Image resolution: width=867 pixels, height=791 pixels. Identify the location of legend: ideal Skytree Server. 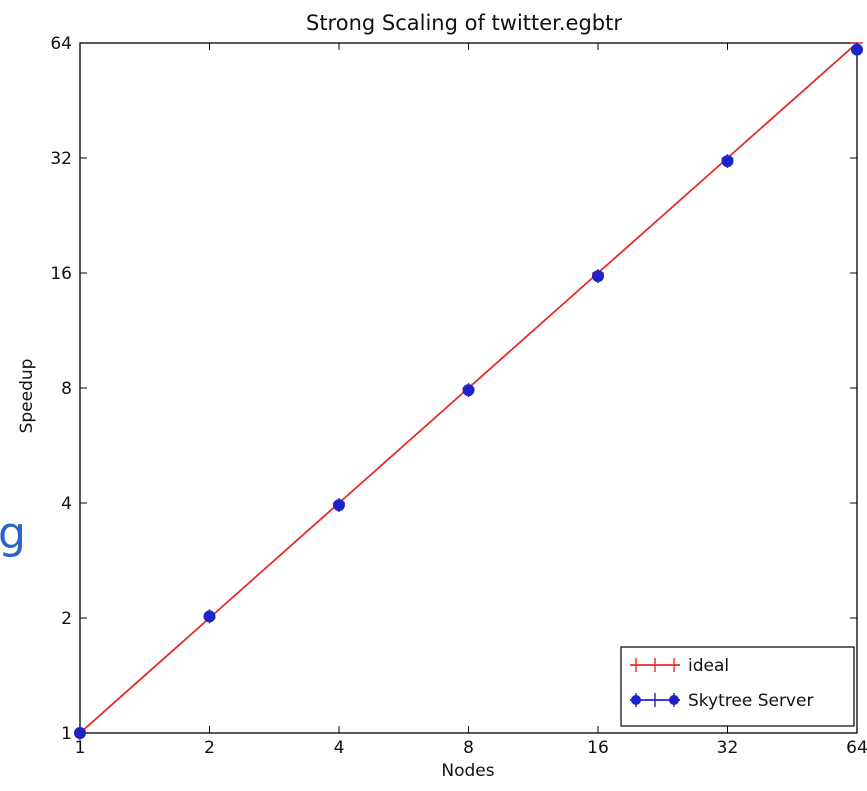
(737, 686).